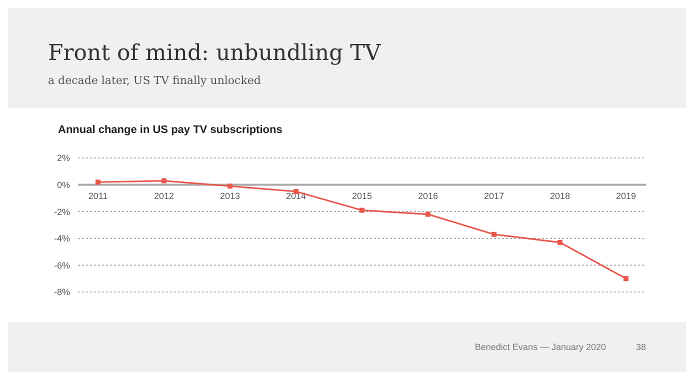  Describe the element at coordinates (362, 195) in the screenshot. I see `x-tick-label: 2015` at that location.